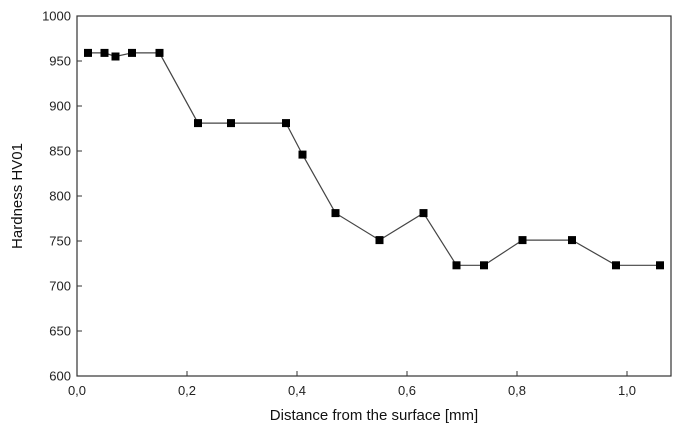  I want to click on y-tick-label: 950, so click(60, 61).